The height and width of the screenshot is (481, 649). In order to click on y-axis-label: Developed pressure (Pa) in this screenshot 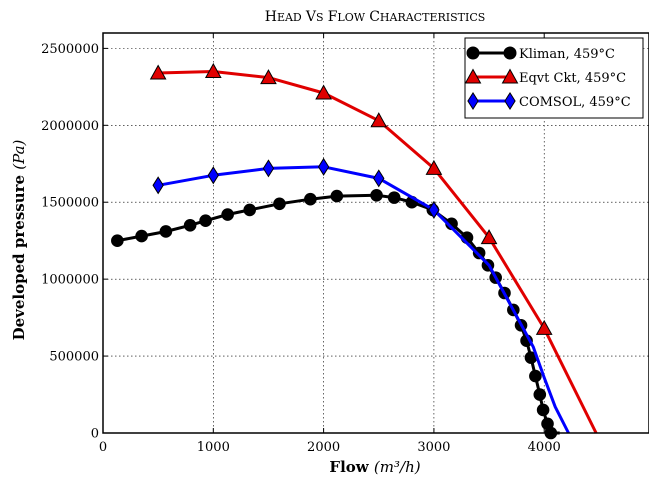, I will do `click(19, 239)`.